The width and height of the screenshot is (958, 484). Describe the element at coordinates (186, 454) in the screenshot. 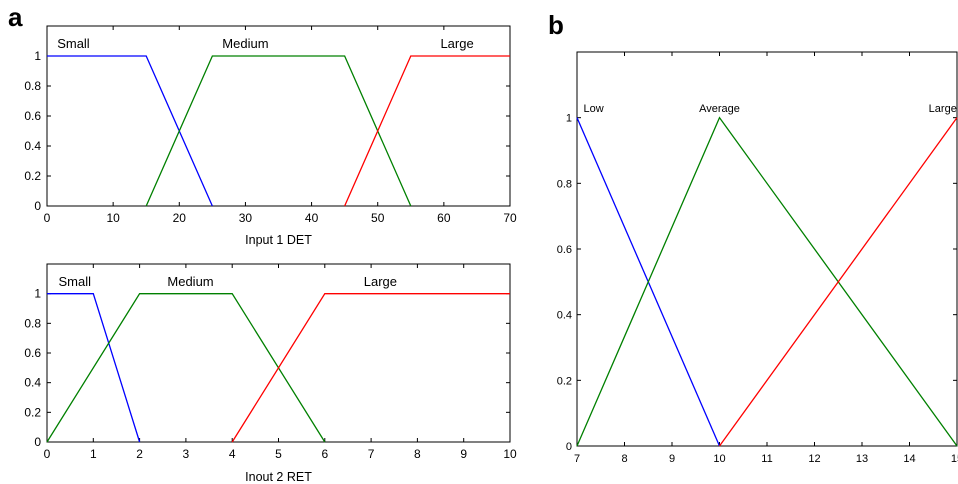

I see `x-tick-label: 3` at that location.